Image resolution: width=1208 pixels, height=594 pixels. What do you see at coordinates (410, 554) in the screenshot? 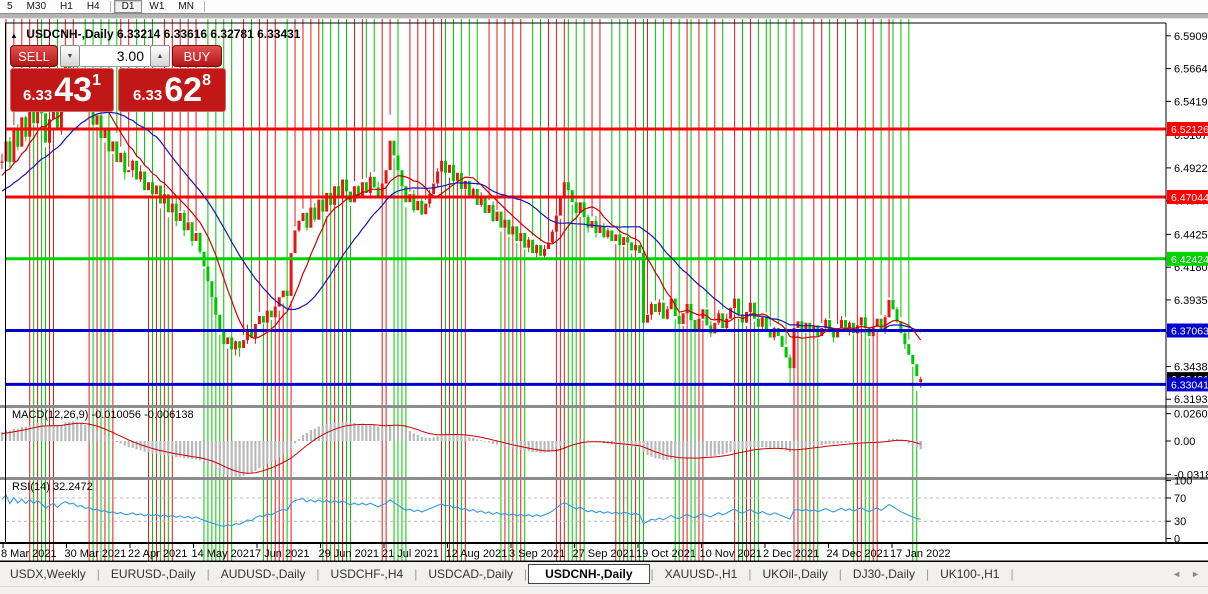
I see `svg-text: 21 Jul 2021` at bounding box center [410, 554].